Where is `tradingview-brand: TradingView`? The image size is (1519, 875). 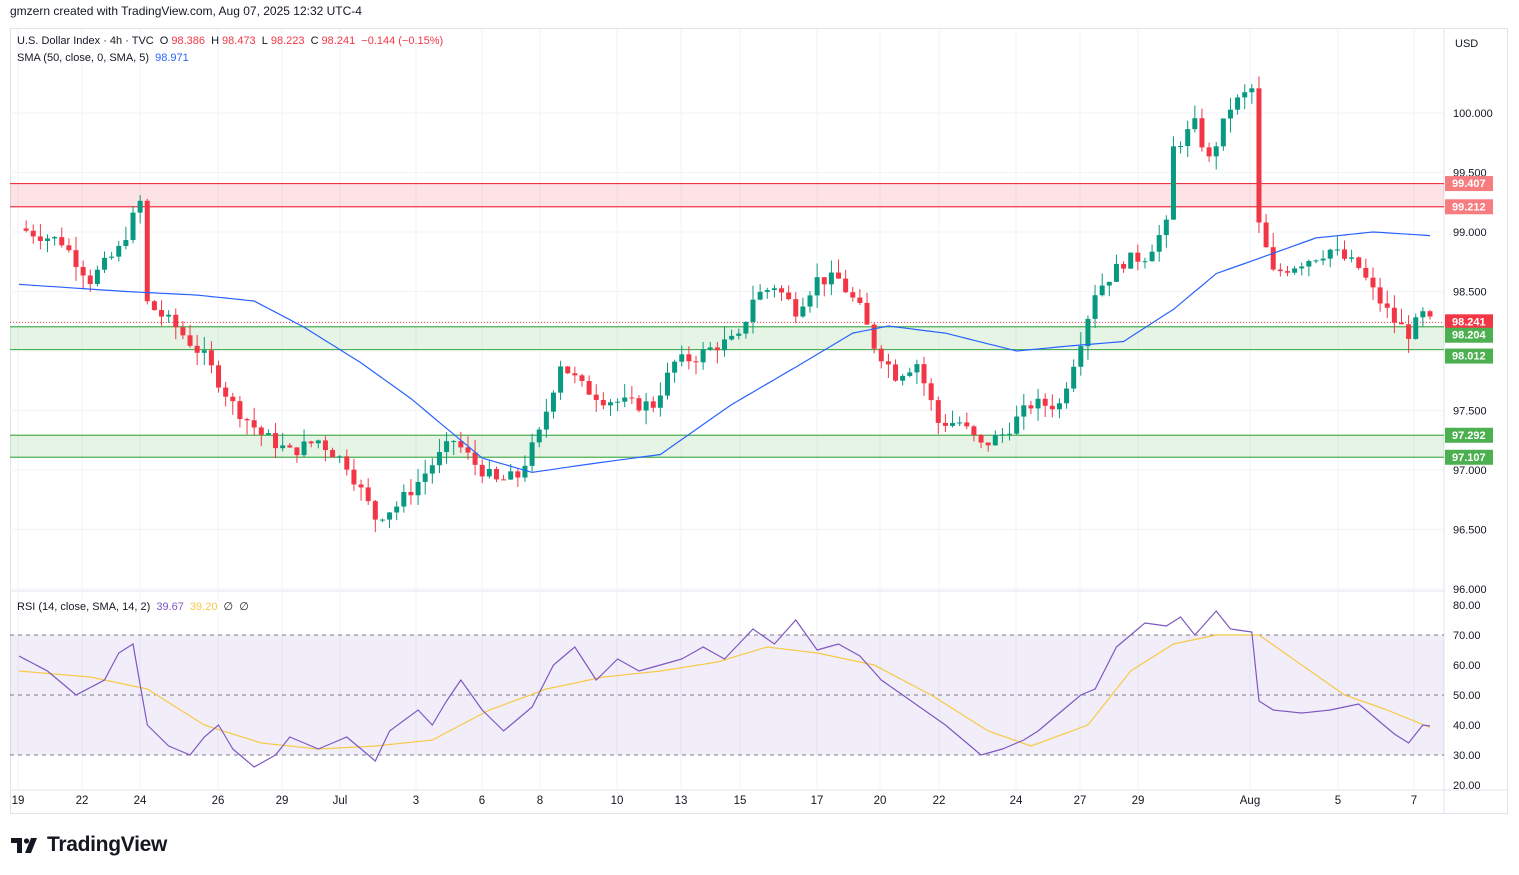
tradingview-brand: TradingView is located at coordinates (89, 845).